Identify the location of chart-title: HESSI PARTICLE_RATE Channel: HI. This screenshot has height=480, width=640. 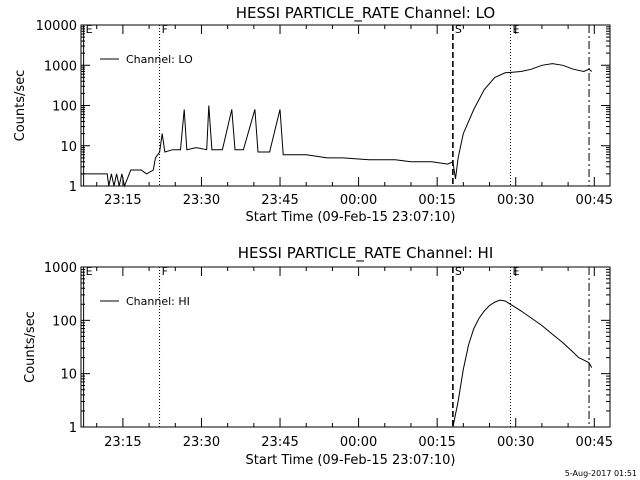
(366, 253).